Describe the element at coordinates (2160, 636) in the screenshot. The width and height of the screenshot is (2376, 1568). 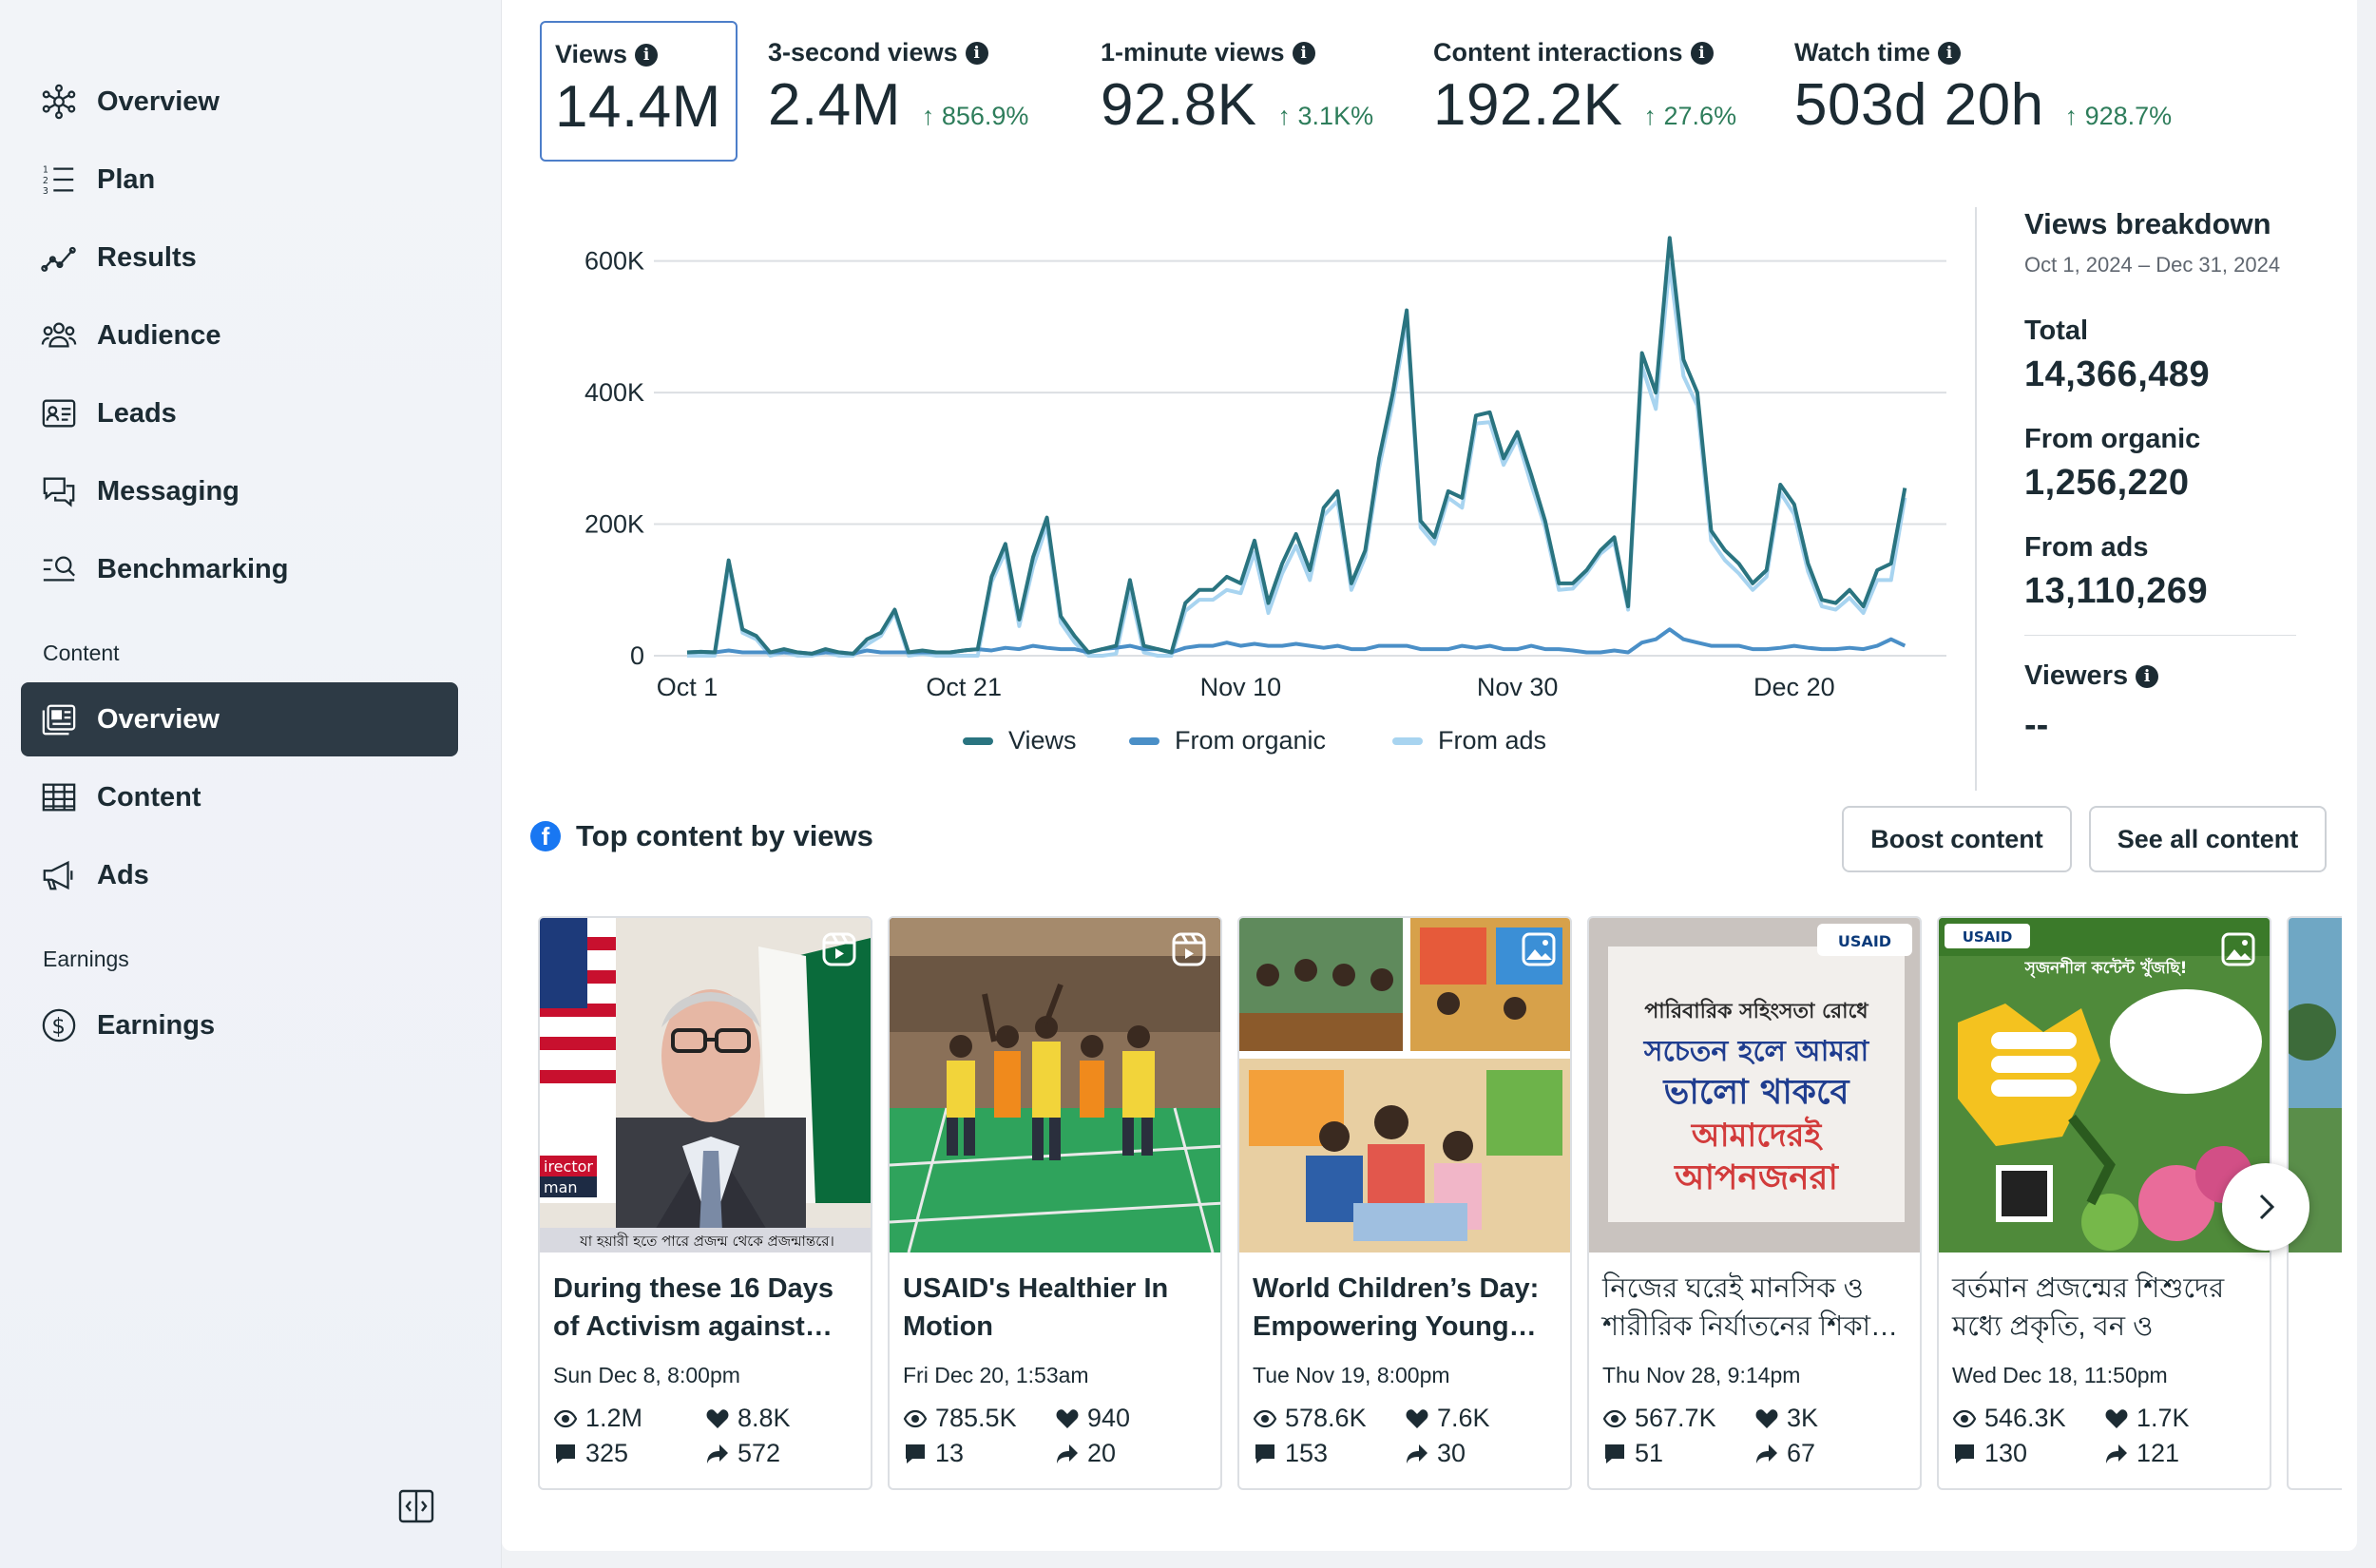
I see `divider` at that location.